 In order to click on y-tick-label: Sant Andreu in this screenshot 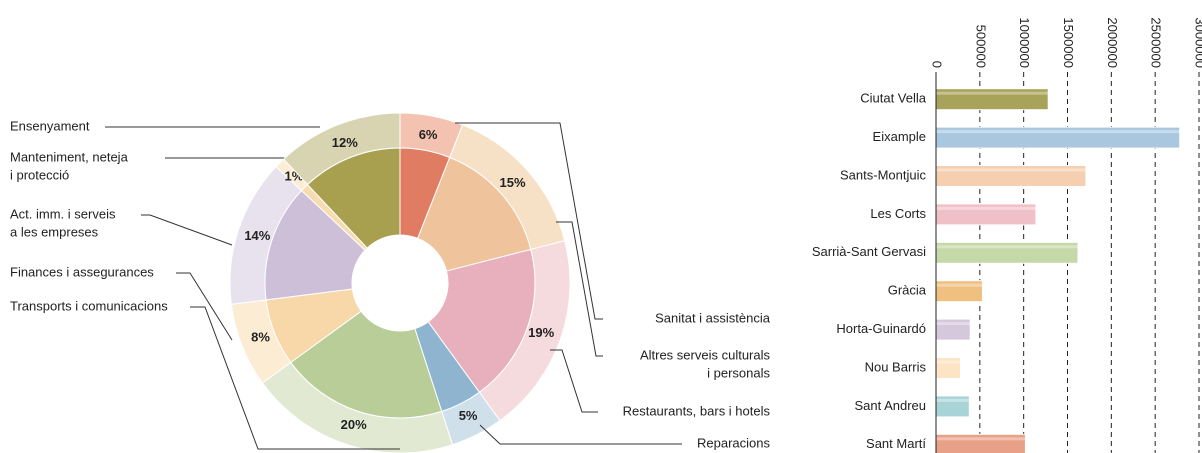, I will do `click(890, 405)`.